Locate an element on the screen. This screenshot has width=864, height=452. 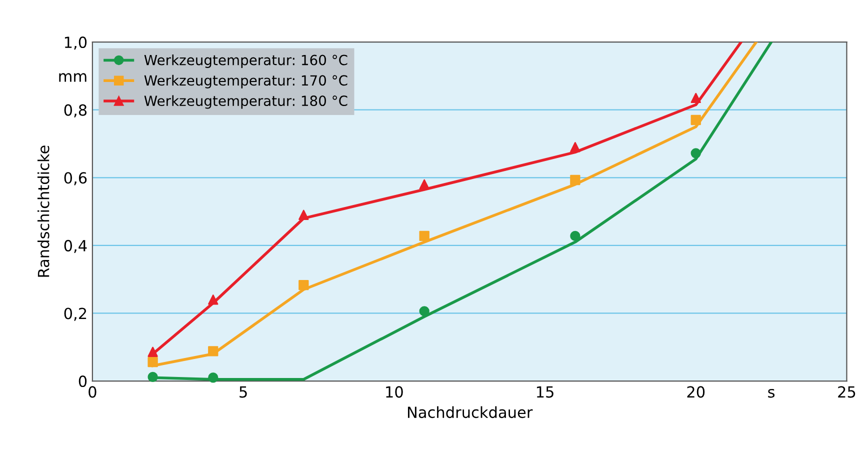
x-axis-title: Nachdruckdauer is located at coordinates (470, 412).